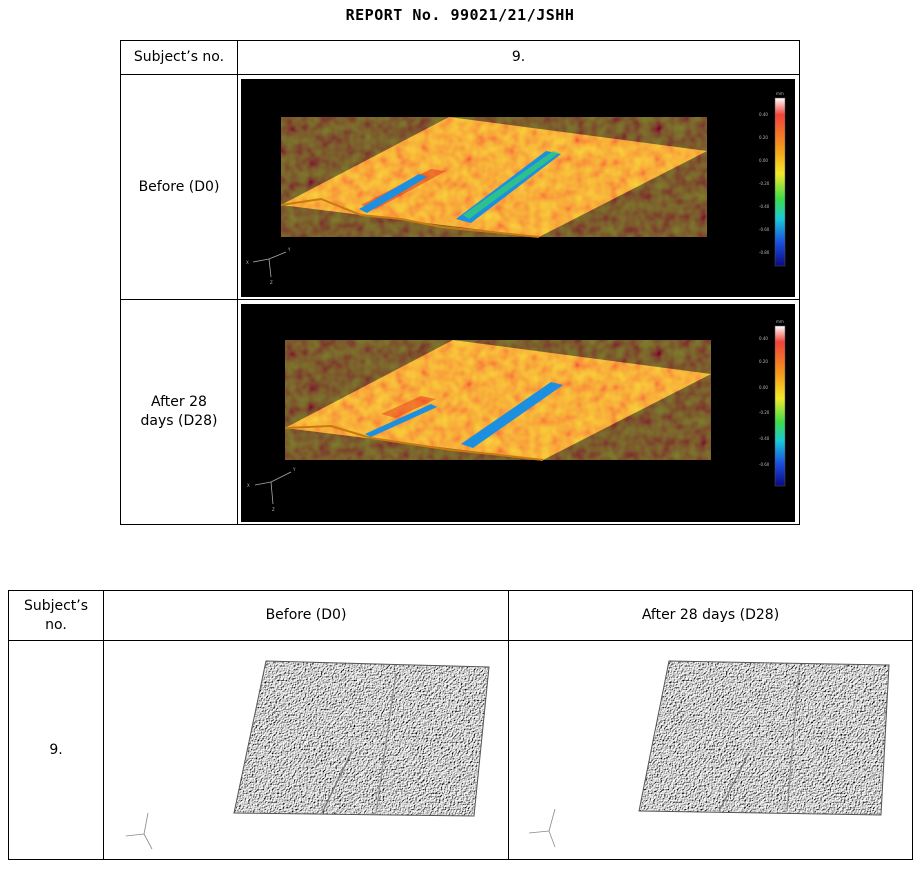 The height and width of the screenshot is (873, 920). What do you see at coordinates (179, 187) in the screenshot?
I see `row-label-before: Before (D0)` at bounding box center [179, 187].